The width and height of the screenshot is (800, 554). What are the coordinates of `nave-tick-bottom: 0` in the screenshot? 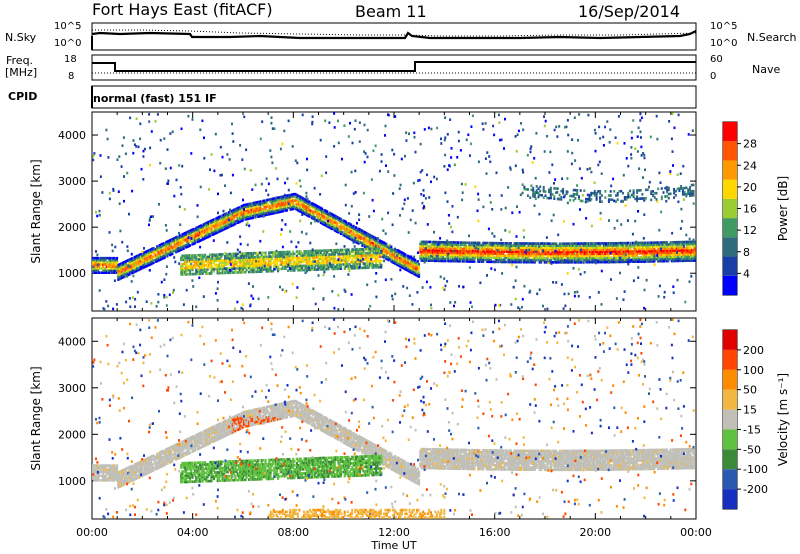 It's located at (713, 76).